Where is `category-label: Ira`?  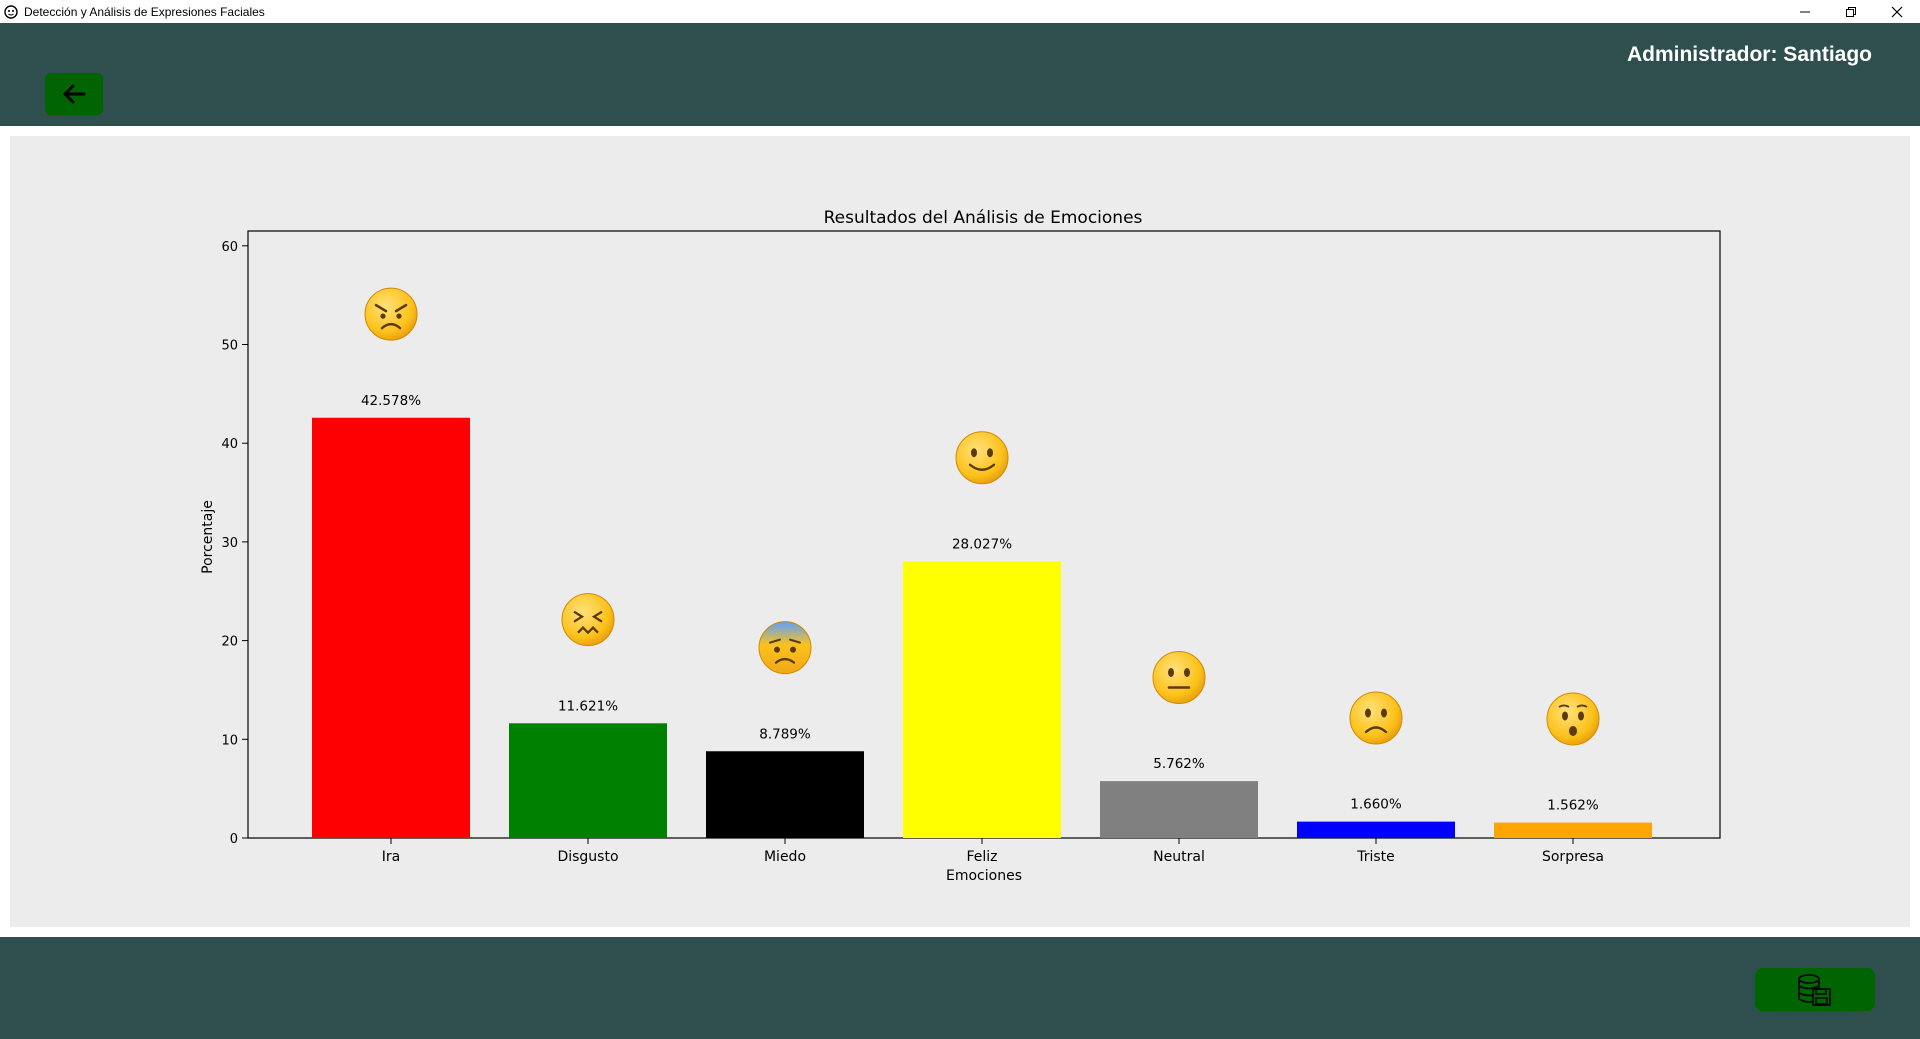
category-label: Ira is located at coordinates (391, 857).